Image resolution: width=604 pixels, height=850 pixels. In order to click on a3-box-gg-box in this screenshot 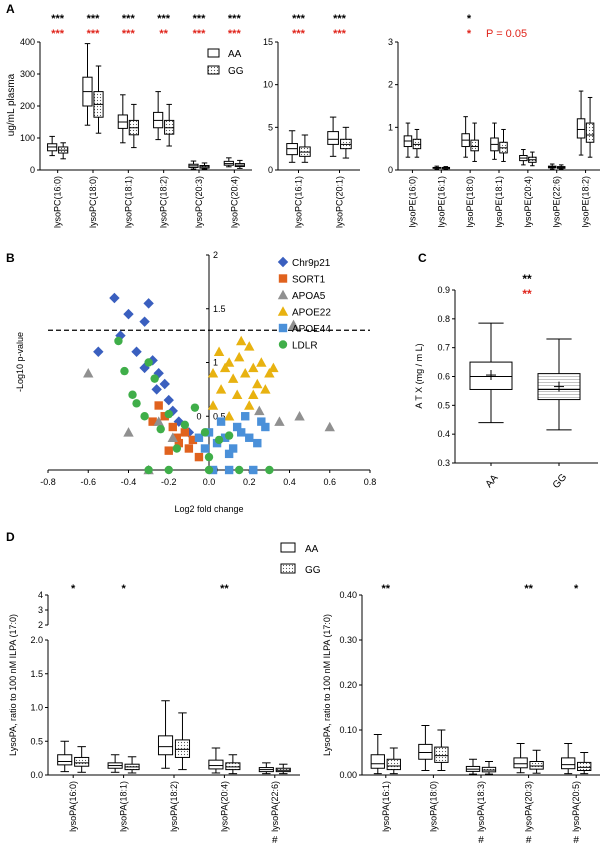, I will do `click(590, 132)`.